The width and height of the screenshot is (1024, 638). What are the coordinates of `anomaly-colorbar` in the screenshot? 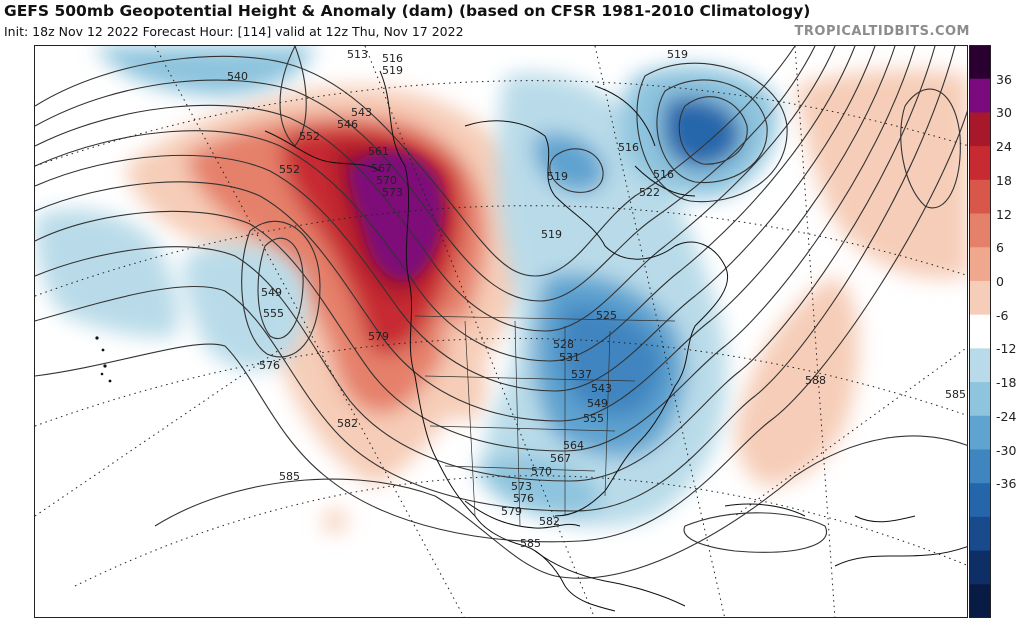 It's located at (980, 332).